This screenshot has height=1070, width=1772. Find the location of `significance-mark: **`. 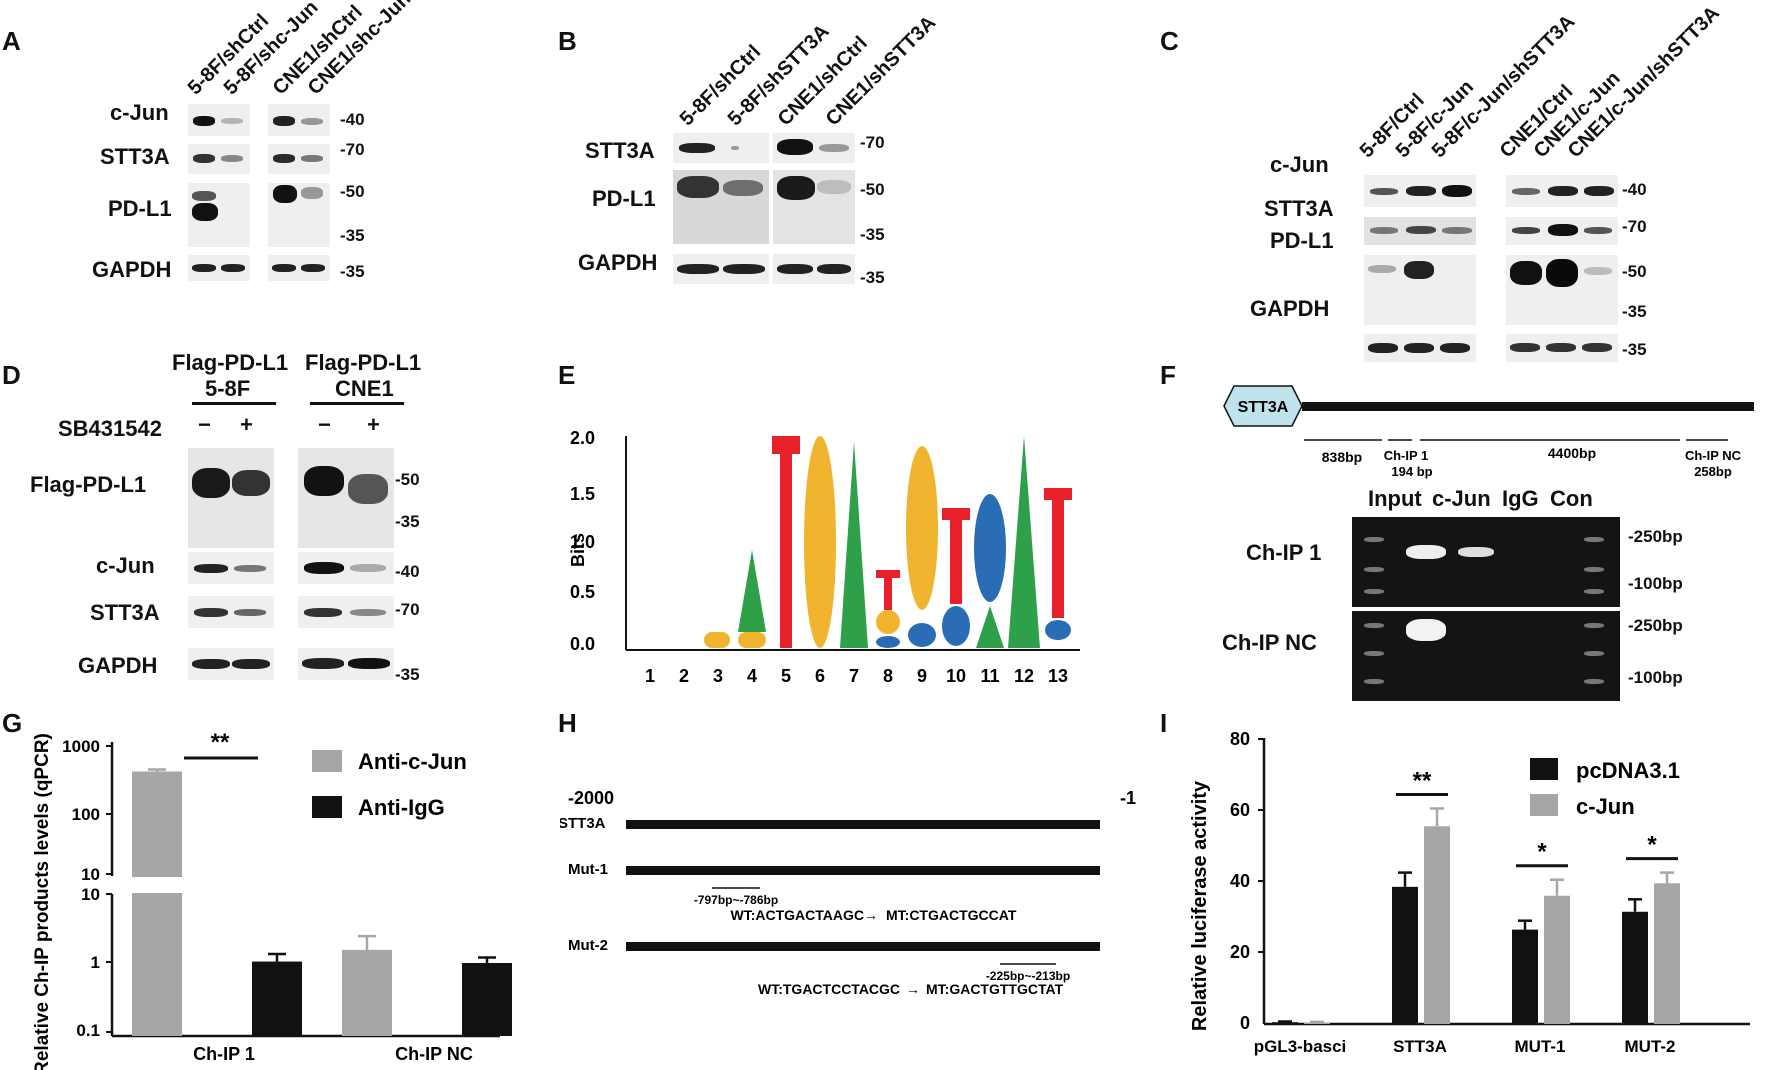

significance-mark: ** is located at coordinates (1422, 780).